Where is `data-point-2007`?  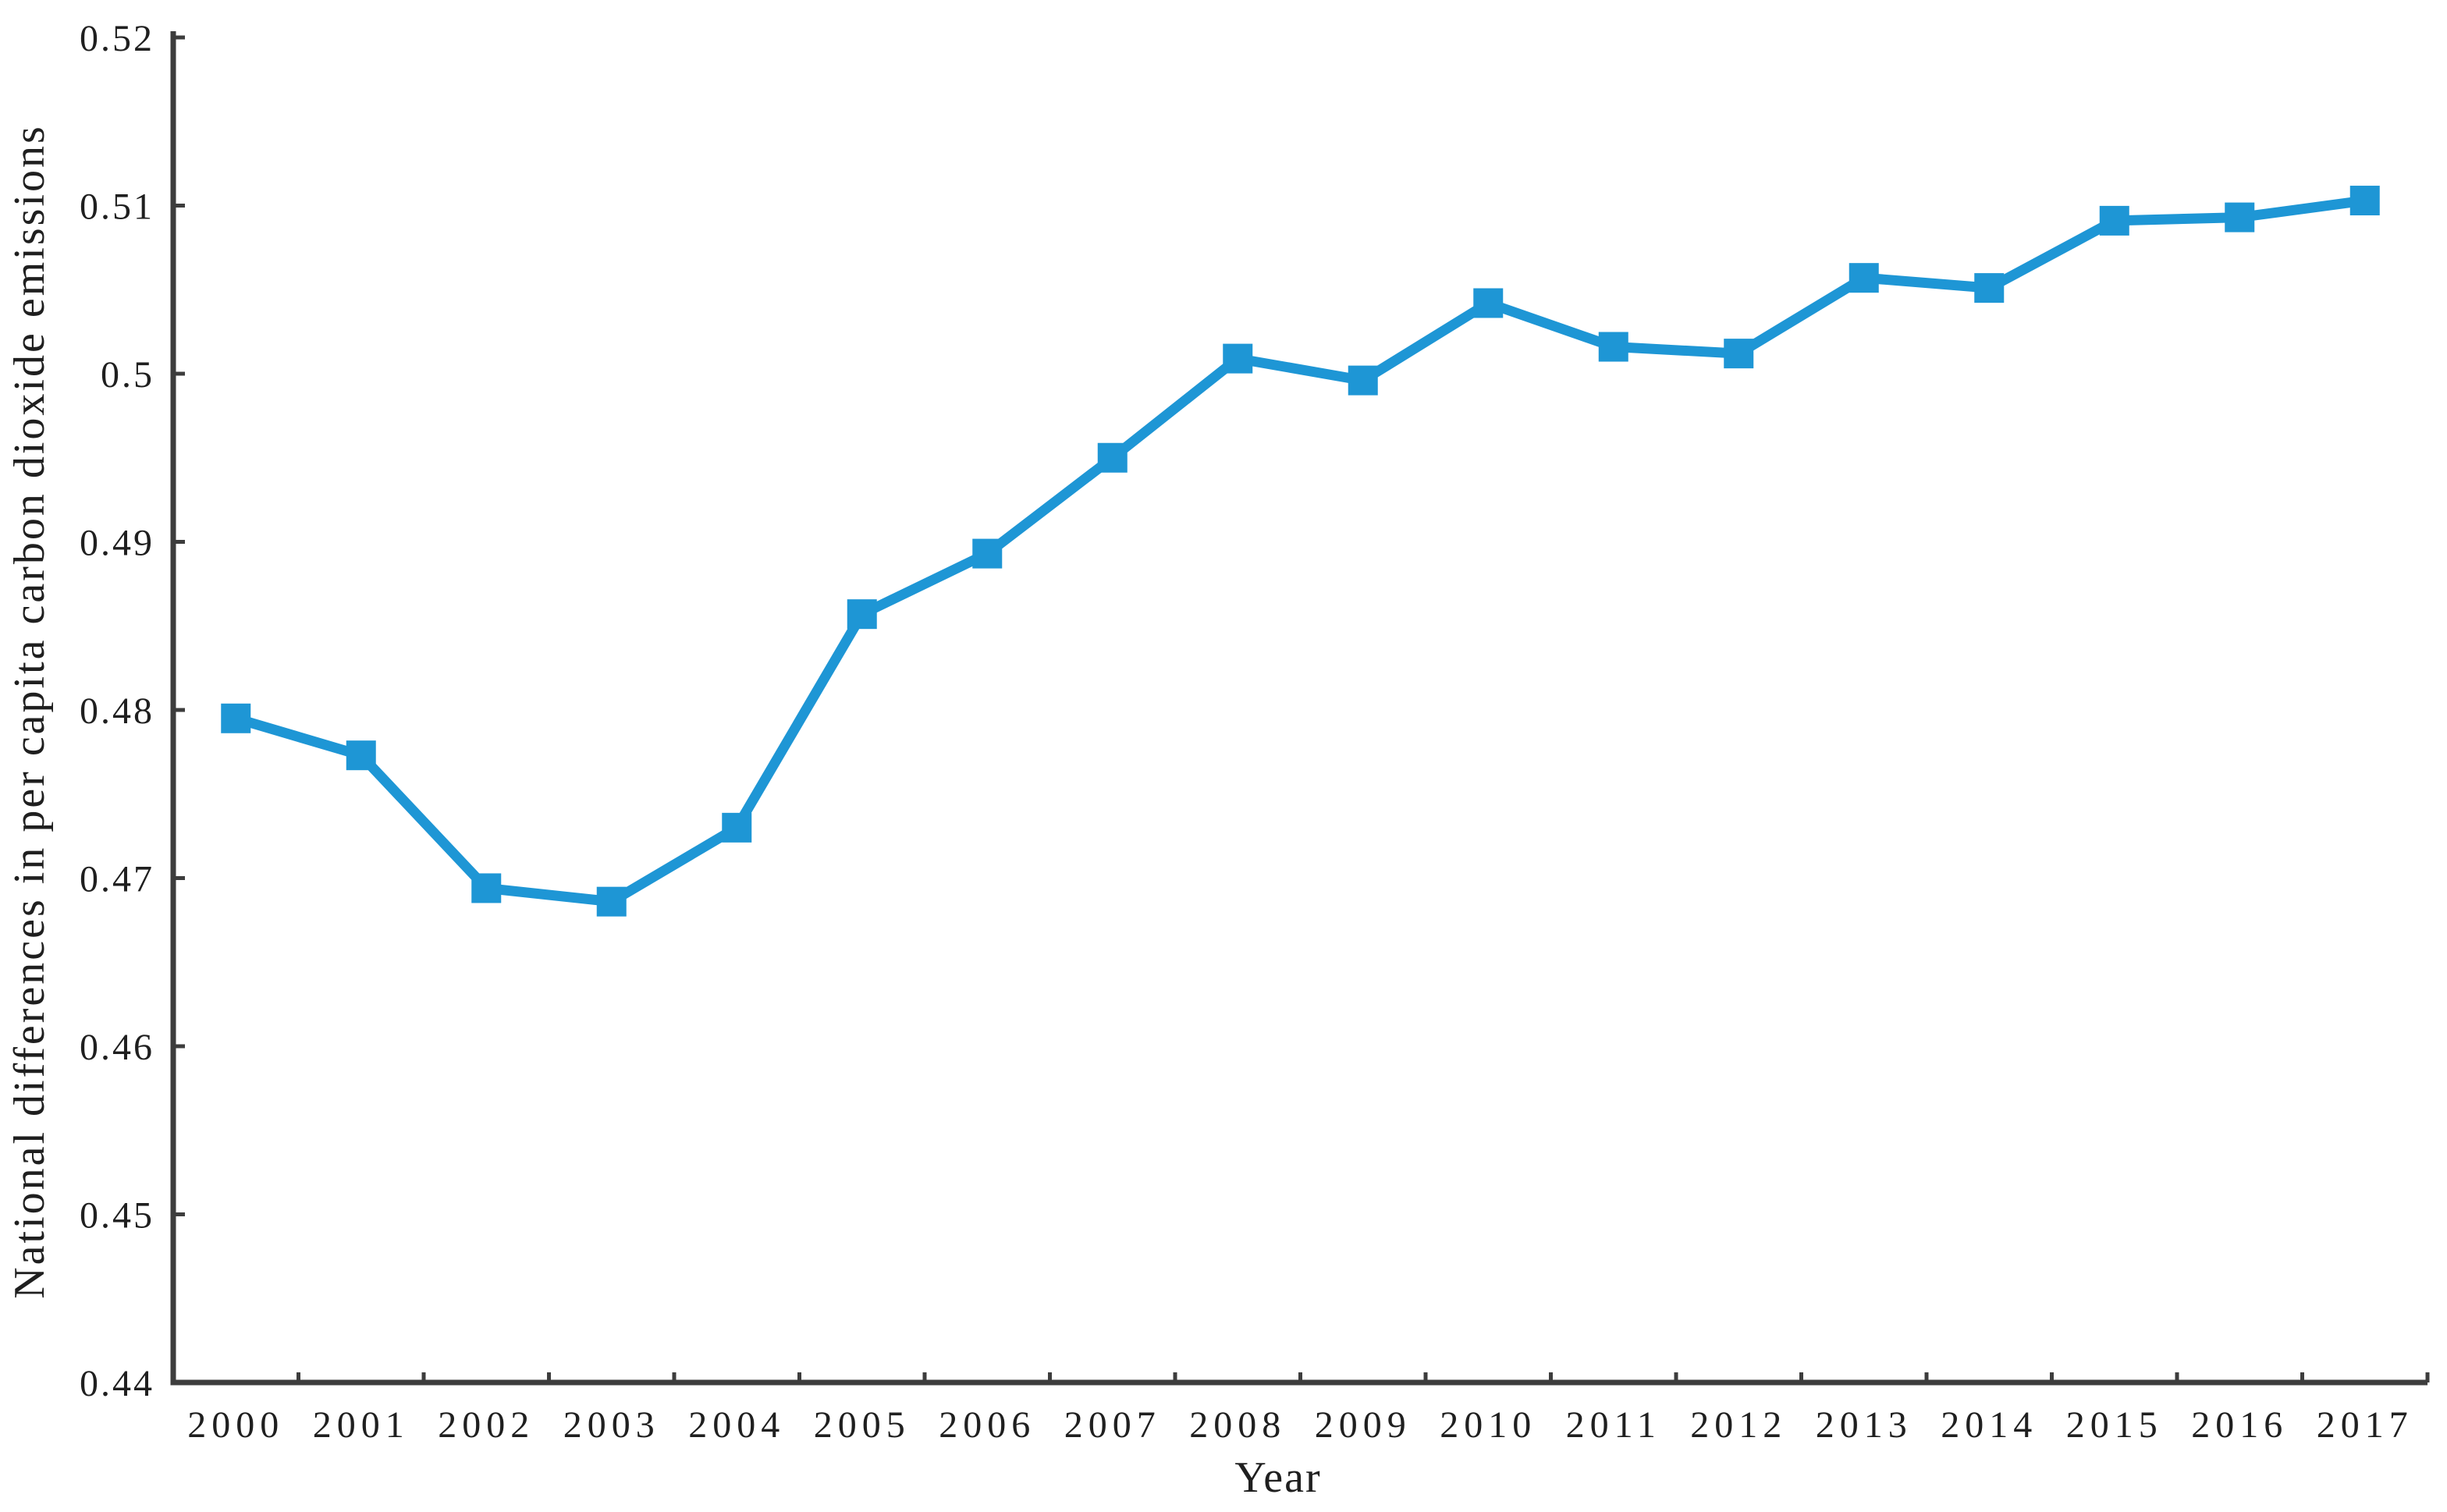
data-point-2007 is located at coordinates (1112, 457).